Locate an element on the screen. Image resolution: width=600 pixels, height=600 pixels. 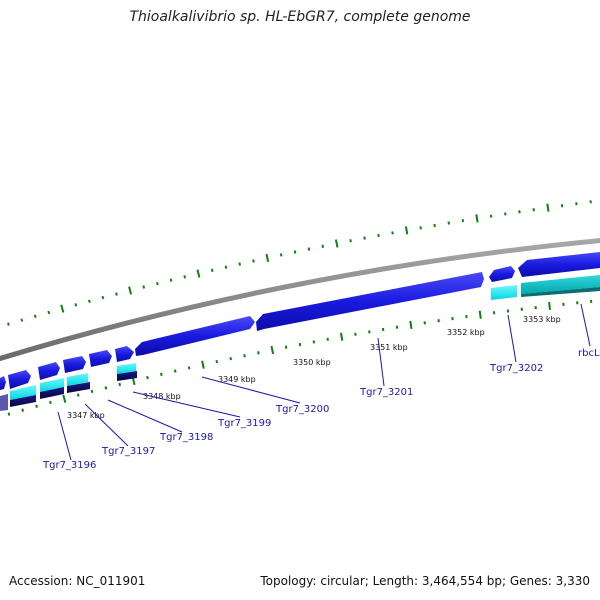
kbp-label: 3347 kbp is located at coordinates (86, 415).